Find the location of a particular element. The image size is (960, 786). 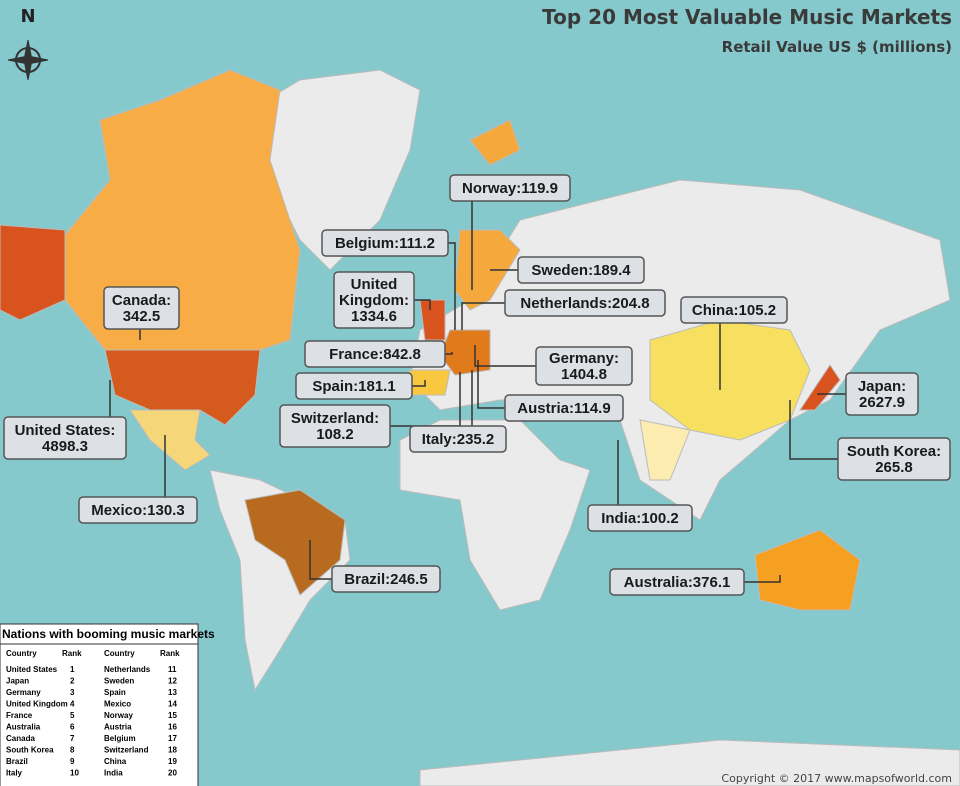

label-text: India:100.2 is located at coordinates (640, 518).